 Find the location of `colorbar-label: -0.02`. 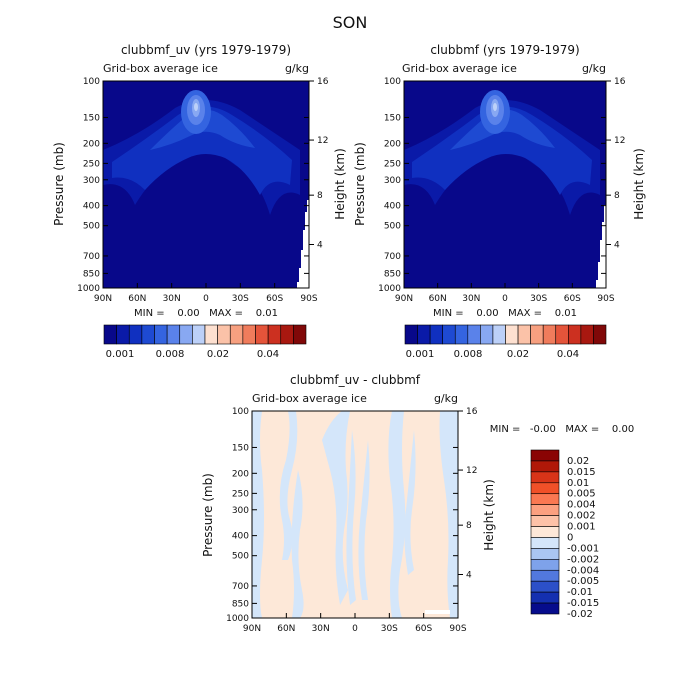

colorbar-label: -0.02 is located at coordinates (580, 614).